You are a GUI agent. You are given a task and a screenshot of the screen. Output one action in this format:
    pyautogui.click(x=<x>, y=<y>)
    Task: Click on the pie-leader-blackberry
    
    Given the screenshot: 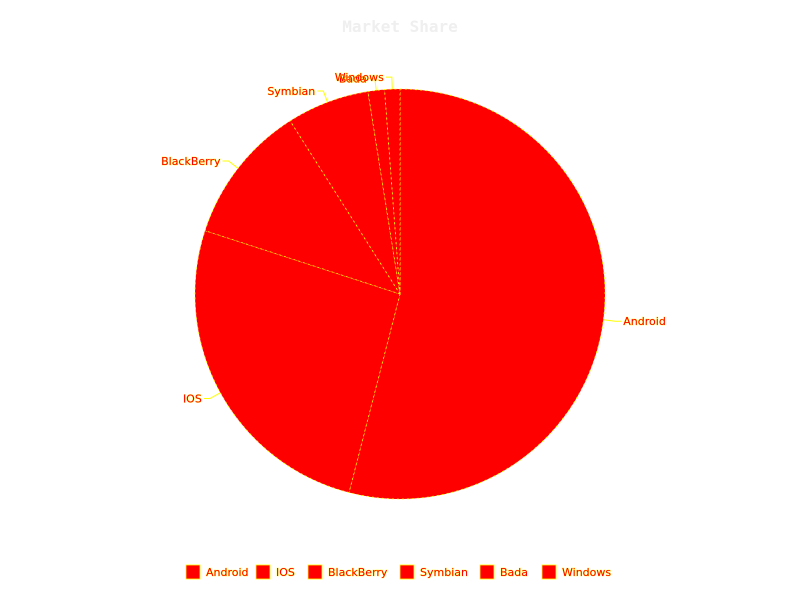 What is the action you would take?
    pyautogui.click(x=230, y=164)
    